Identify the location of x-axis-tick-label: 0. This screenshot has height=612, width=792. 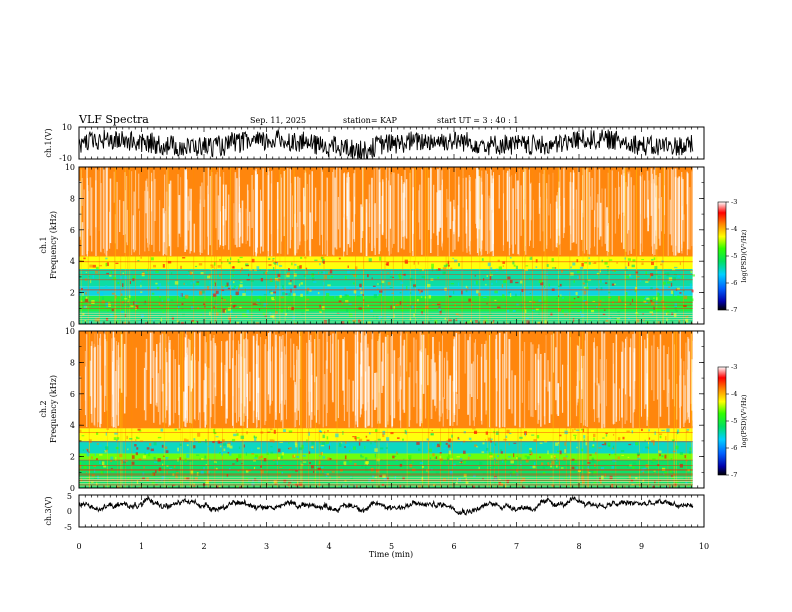
(78, 546).